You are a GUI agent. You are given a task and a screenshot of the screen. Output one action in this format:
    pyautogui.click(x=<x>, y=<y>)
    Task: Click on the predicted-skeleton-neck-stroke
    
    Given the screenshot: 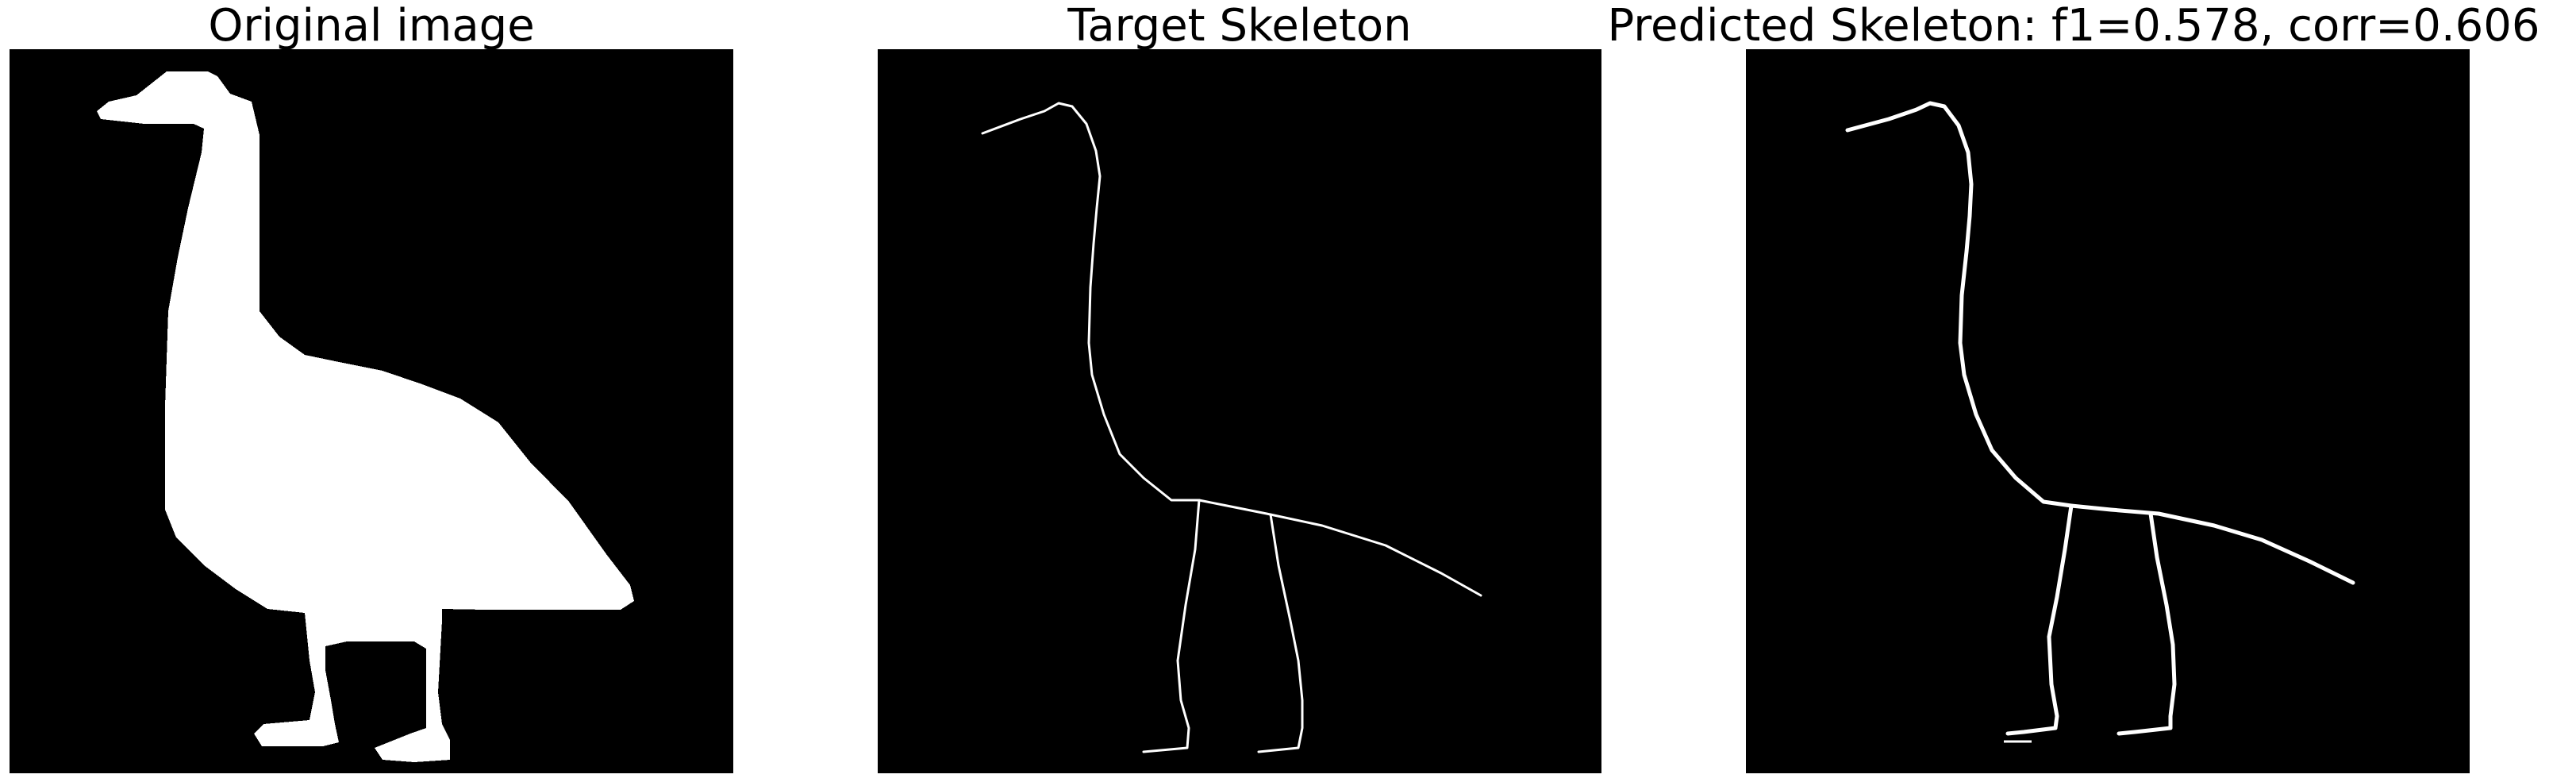 What is the action you would take?
    pyautogui.click(x=1959, y=304)
    